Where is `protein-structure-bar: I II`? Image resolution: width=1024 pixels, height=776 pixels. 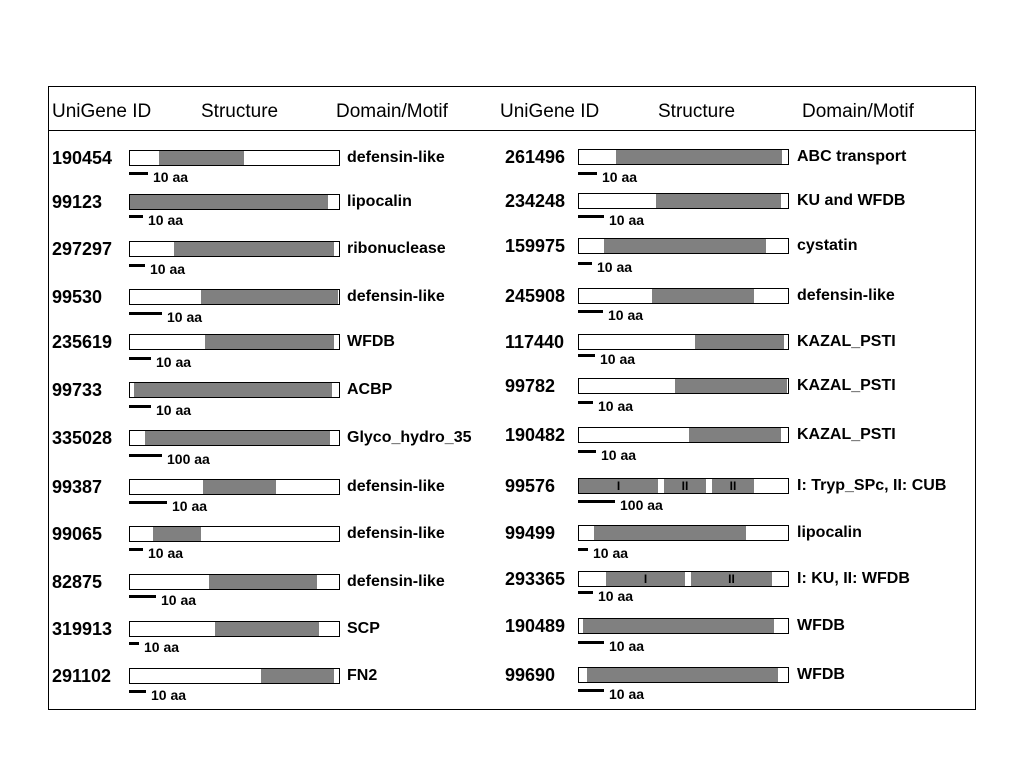 protein-structure-bar: I II is located at coordinates (683, 579).